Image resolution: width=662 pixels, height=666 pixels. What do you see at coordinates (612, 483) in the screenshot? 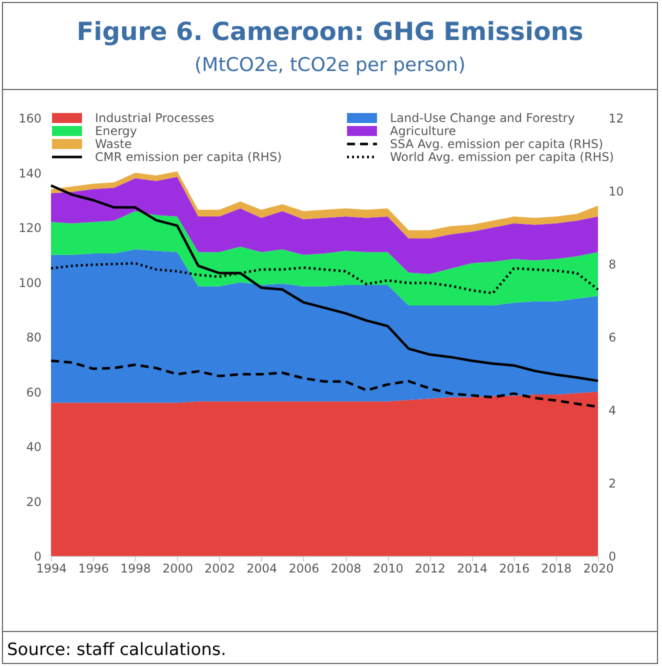
I see `y2-tick-label: 2` at bounding box center [612, 483].